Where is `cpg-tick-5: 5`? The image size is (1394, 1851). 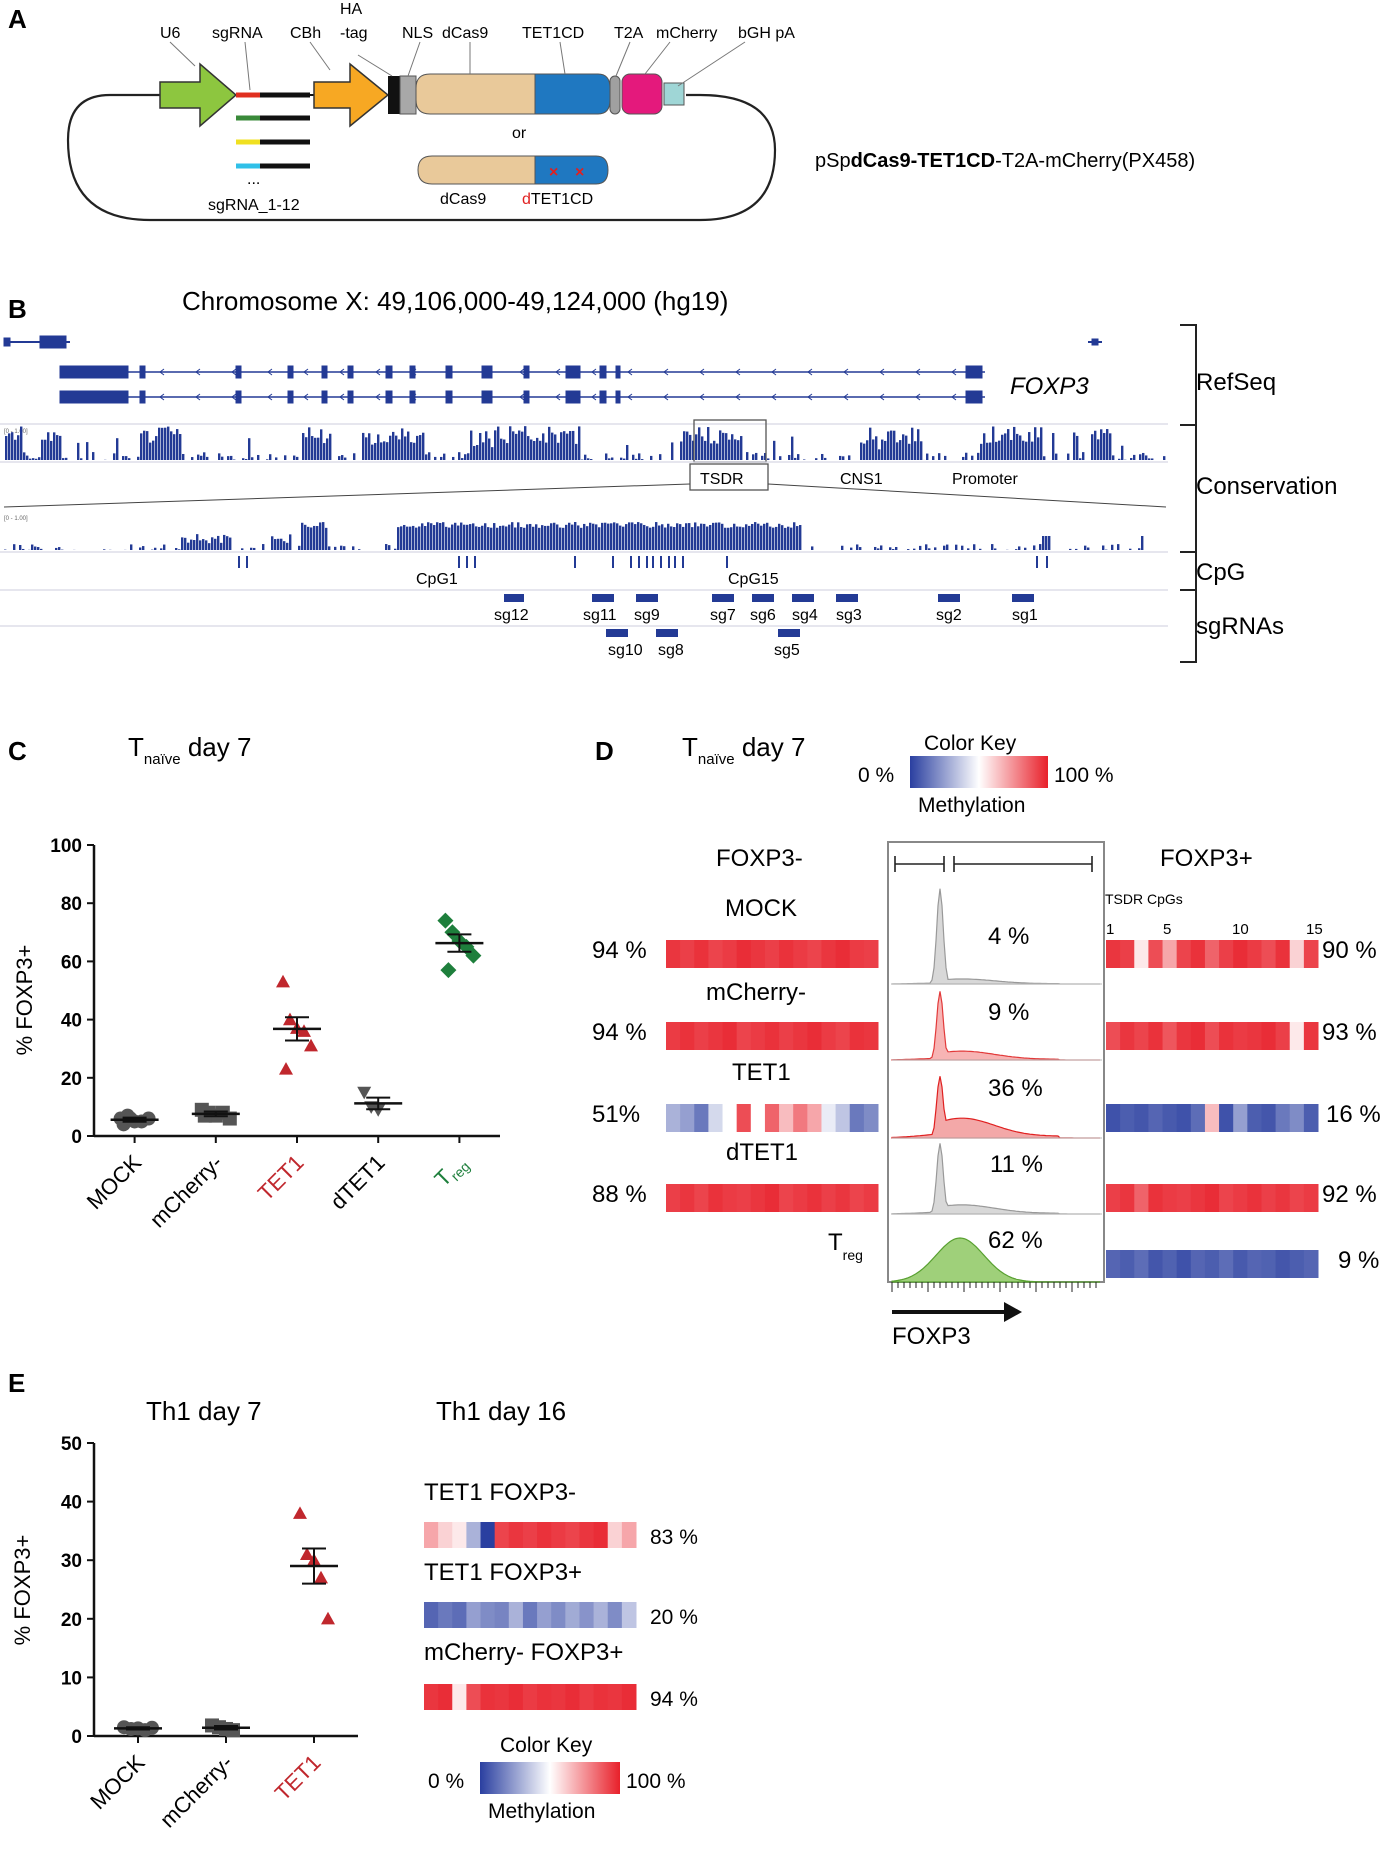 cpg-tick-5: 5 is located at coordinates (1167, 929).